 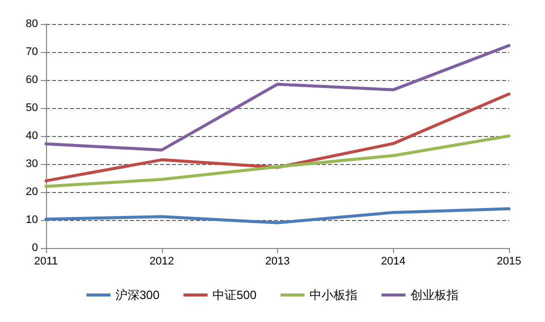 I want to click on legend-label: 沪深300, so click(x=137, y=295).